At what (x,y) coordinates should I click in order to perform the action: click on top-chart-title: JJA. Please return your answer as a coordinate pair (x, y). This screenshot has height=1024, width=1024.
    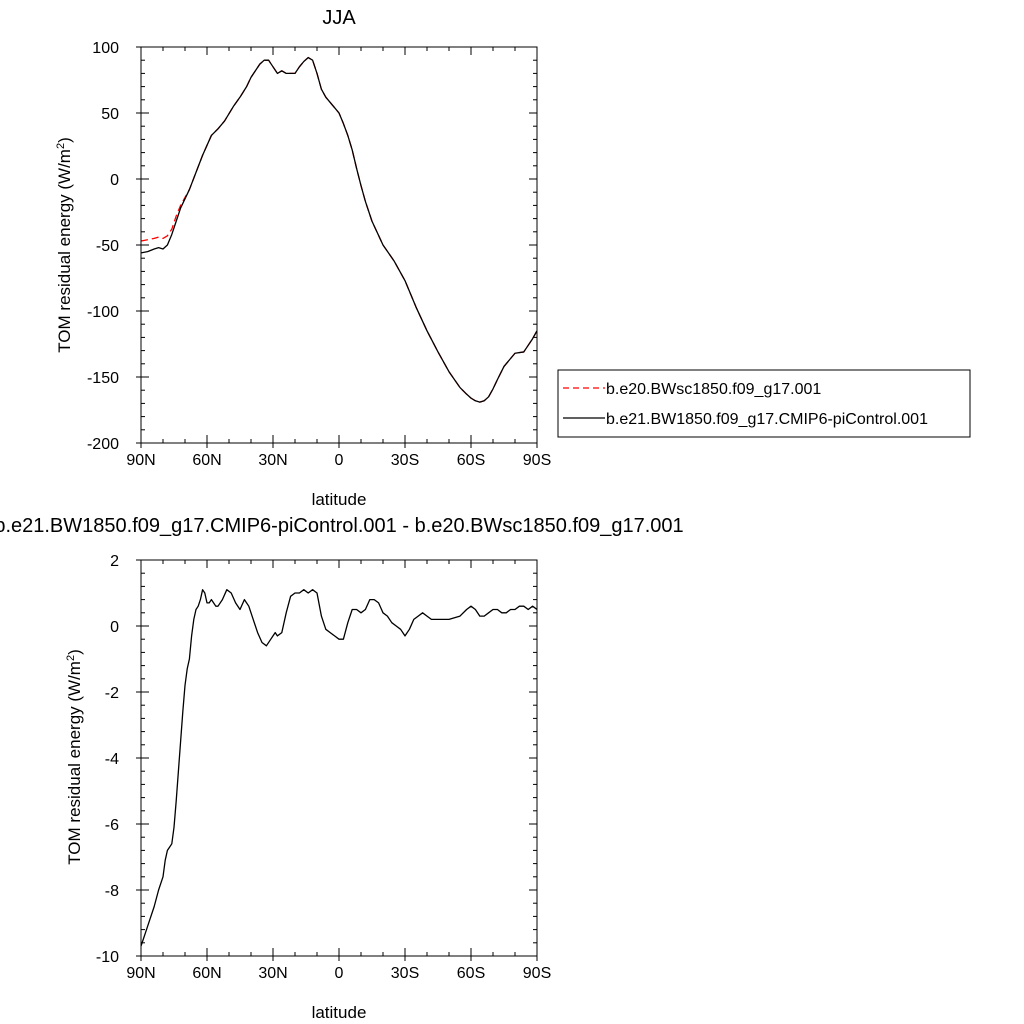
    Looking at the image, I should click on (339, 18).